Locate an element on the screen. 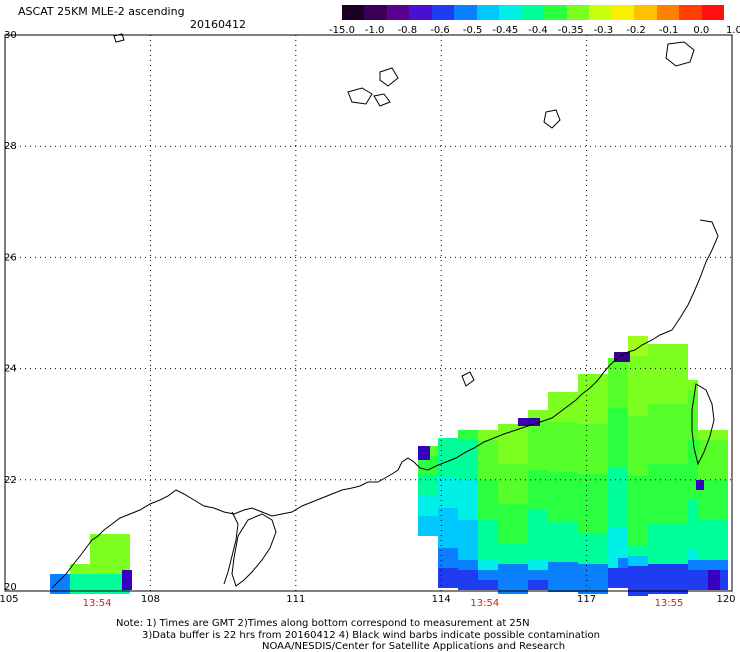 The width and height of the screenshot is (740, 652). colorbar-label: -0.45 is located at coordinates (505, 30).